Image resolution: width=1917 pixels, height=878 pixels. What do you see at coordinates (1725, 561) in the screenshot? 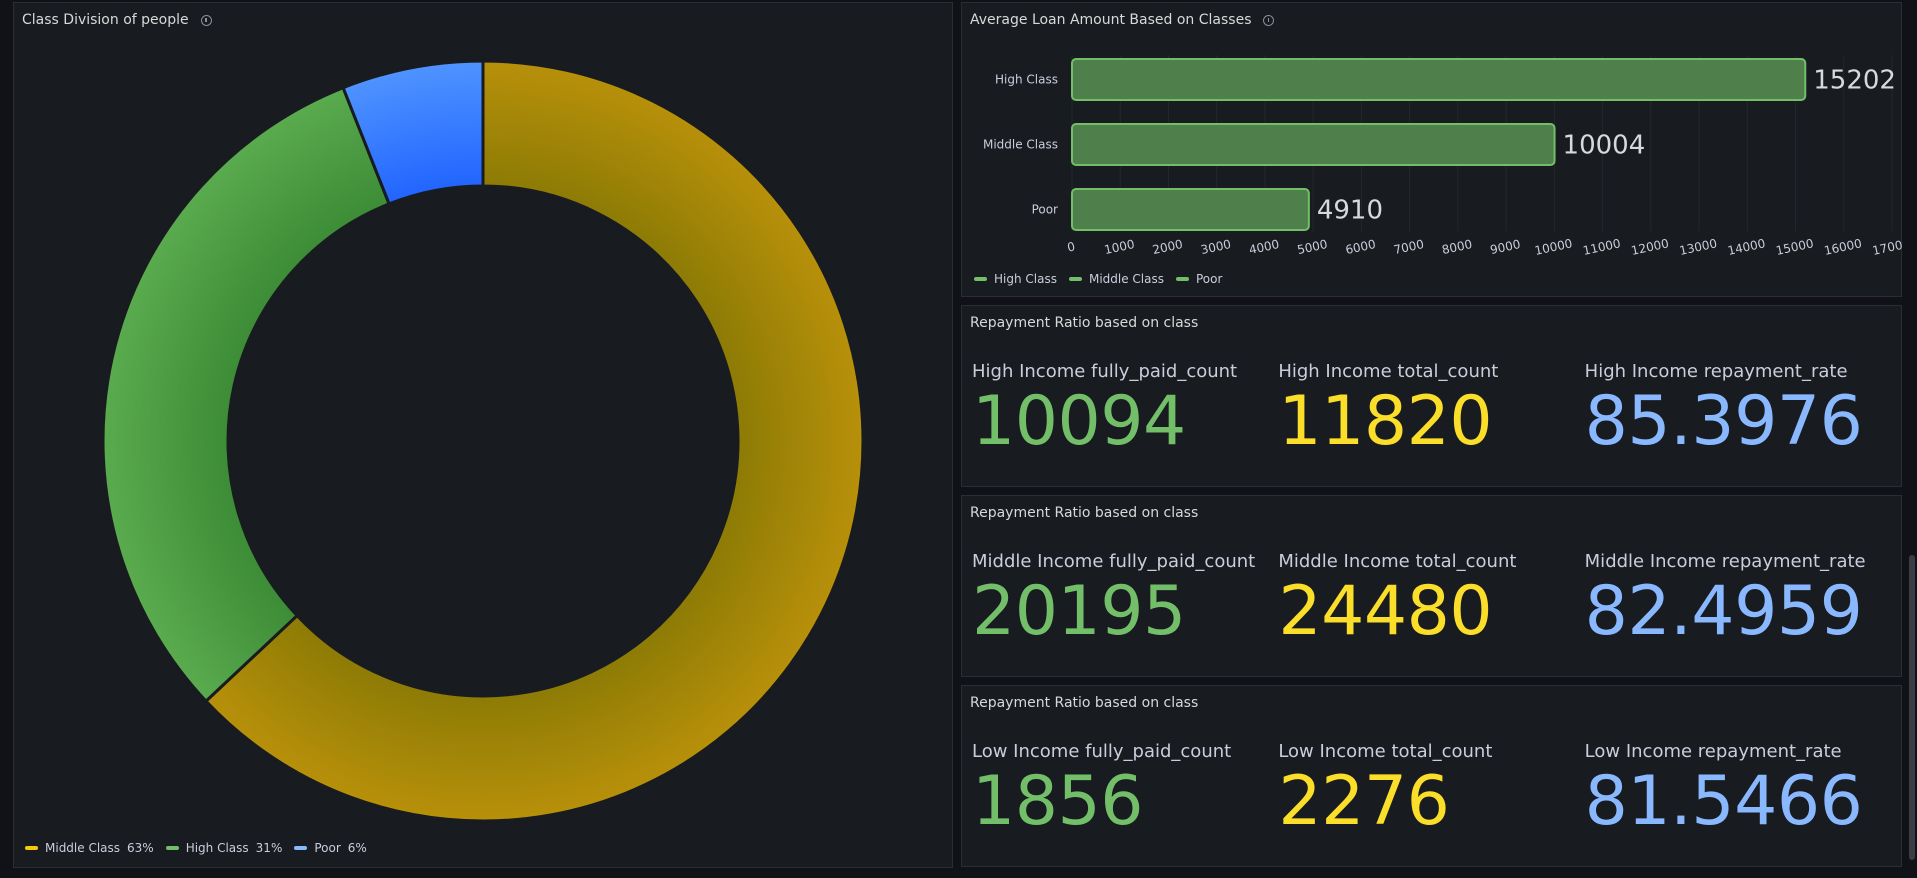
I see `stat-label: Middle Income repayment_rate` at bounding box center [1725, 561].